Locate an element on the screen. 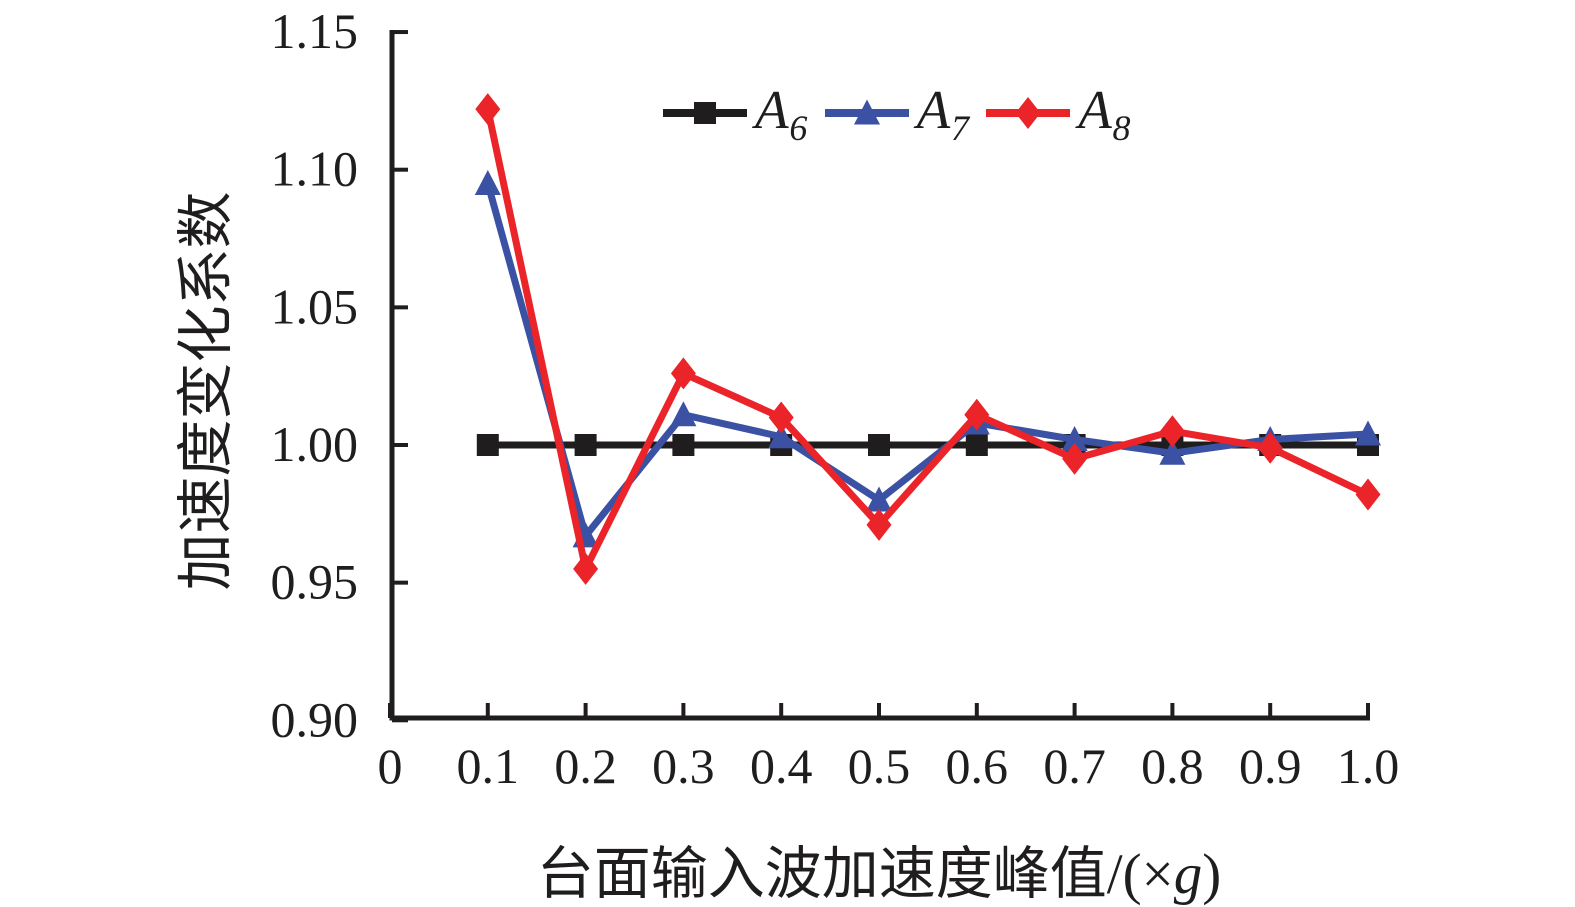  x-axis-title-close: ) is located at coordinates (1212, 874).